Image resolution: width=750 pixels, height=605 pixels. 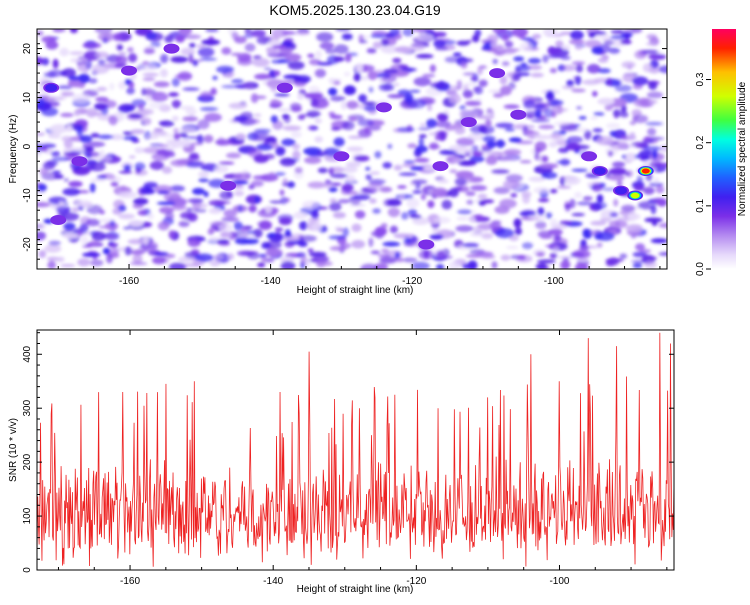 What do you see at coordinates (700, 79) in the screenshot?
I see `colorbar-tick-label: 0.3` at bounding box center [700, 79].